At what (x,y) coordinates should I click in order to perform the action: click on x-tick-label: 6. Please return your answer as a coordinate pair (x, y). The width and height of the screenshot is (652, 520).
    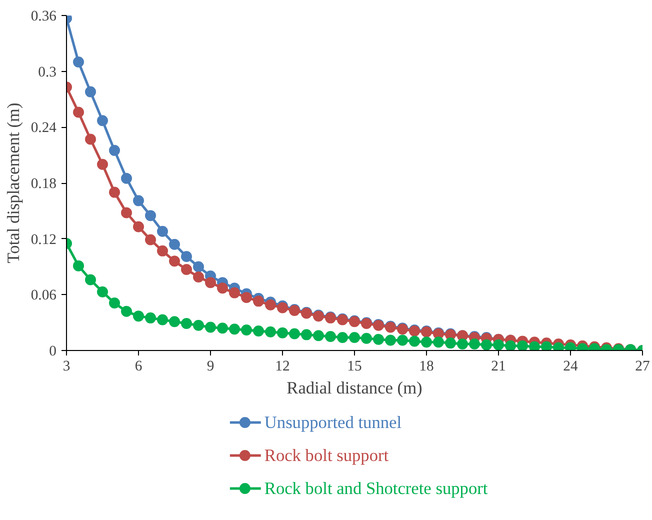
    Looking at the image, I should click on (138, 366).